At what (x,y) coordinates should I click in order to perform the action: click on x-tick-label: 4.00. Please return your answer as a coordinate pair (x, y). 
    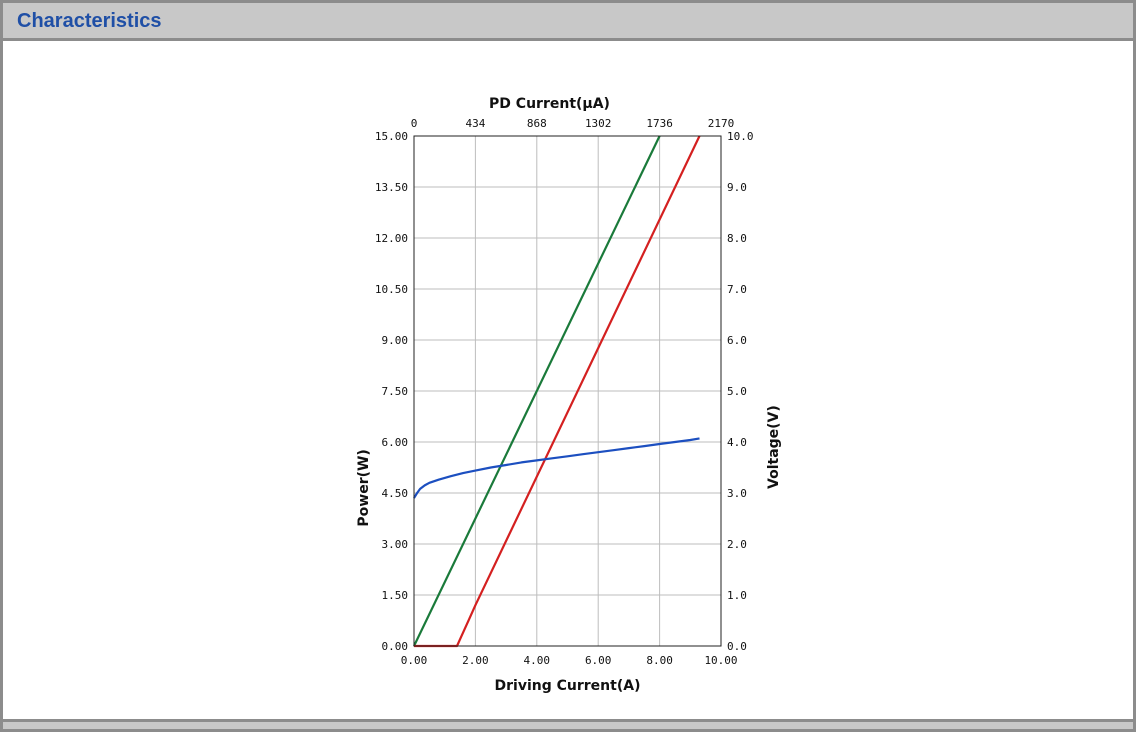
    Looking at the image, I should click on (537, 660).